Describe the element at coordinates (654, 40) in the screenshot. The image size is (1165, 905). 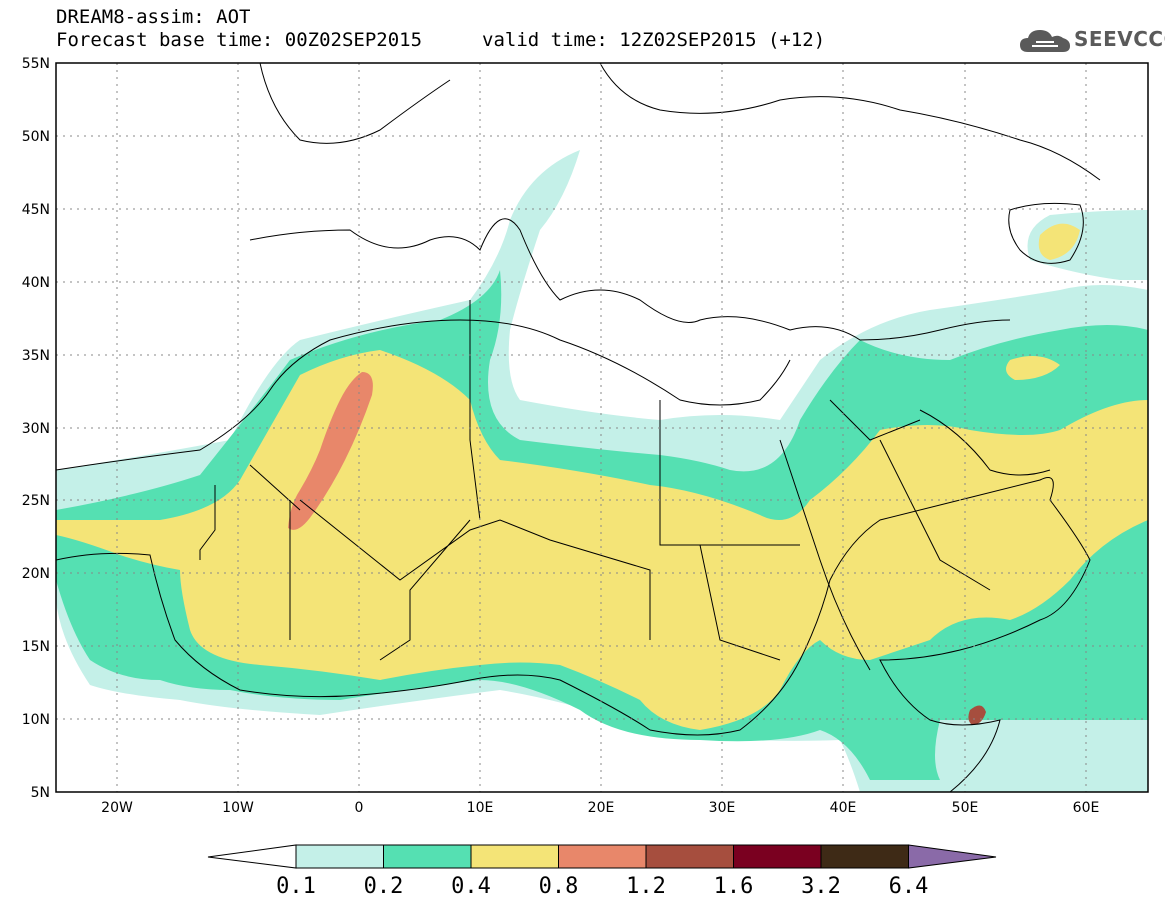
I see `valid-time: valid time: 12Z02SEP2015 (+12)` at that location.